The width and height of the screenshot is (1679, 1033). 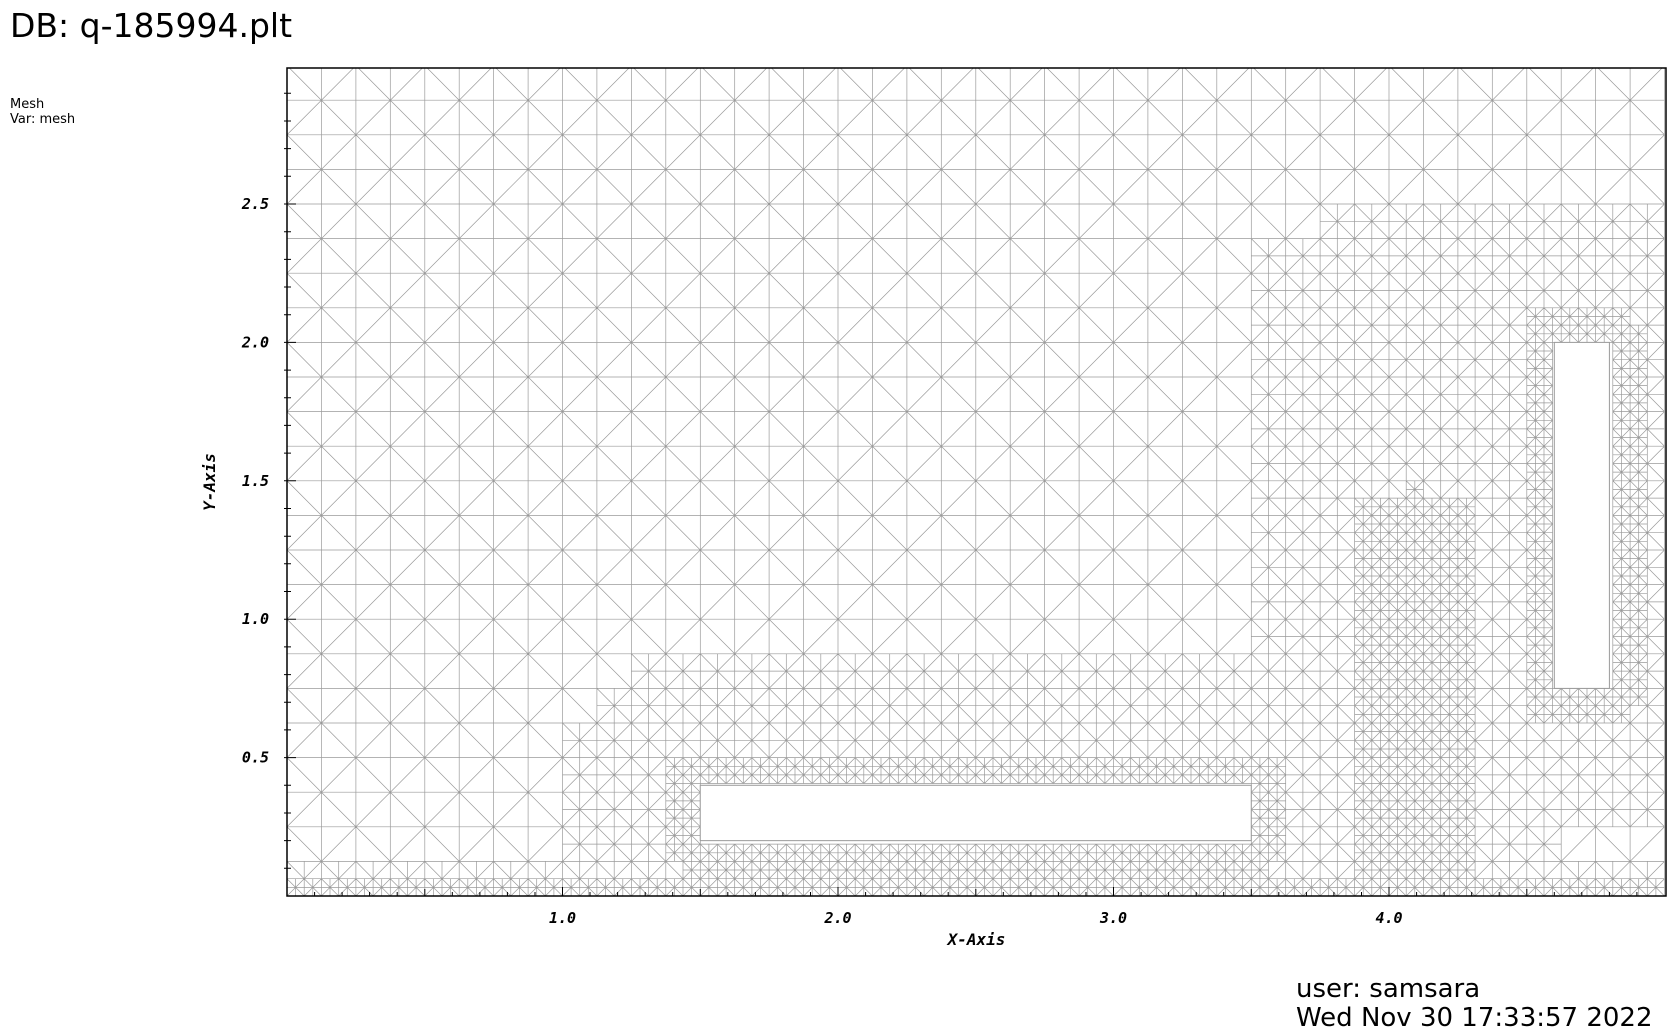 I want to click on database-title: DB: q-185994.plt, so click(x=151, y=25).